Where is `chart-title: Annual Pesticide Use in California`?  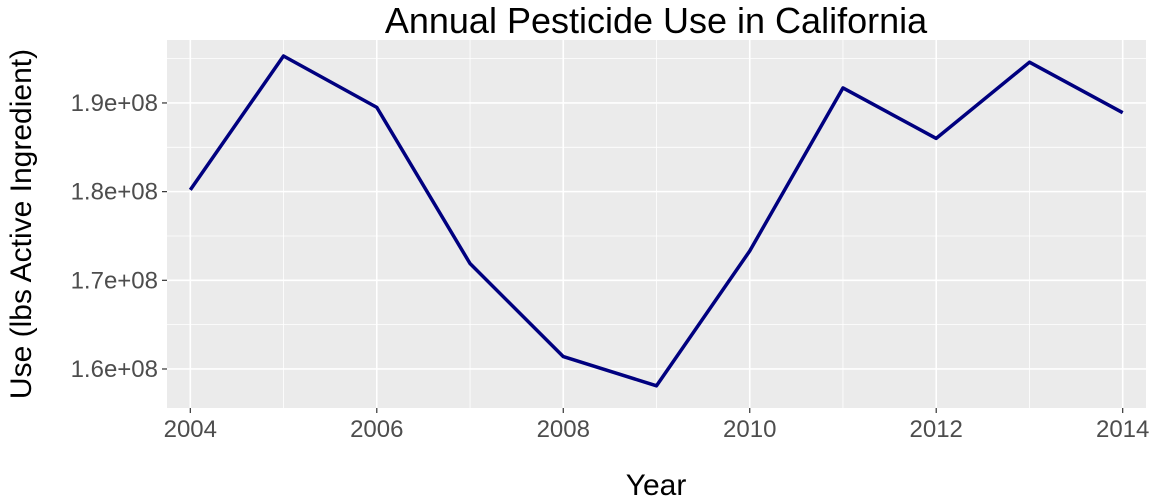
chart-title: Annual Pesticide Use in California is located at coordinates (656, 20).